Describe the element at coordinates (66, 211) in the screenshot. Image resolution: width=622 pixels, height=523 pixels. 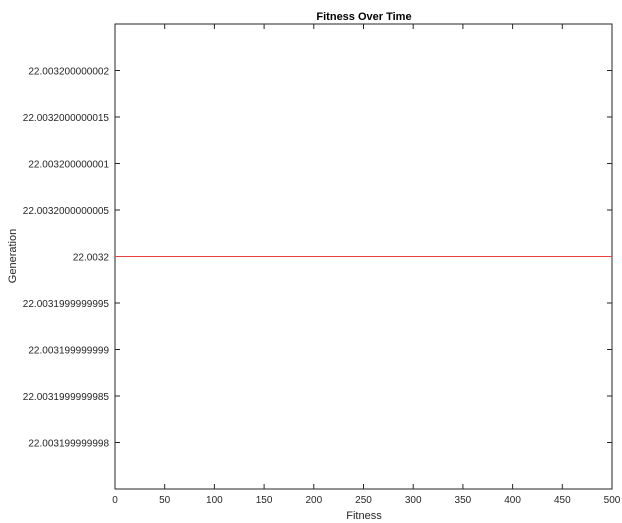
I see `y-tick-label: 22.0032000000005` at that location.